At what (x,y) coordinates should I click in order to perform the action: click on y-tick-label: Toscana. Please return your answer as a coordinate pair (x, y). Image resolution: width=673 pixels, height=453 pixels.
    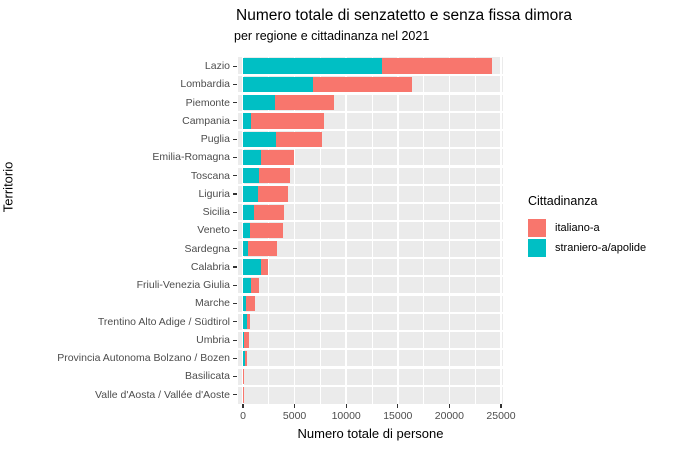
    Looking at the image, I should click on (210, 175).